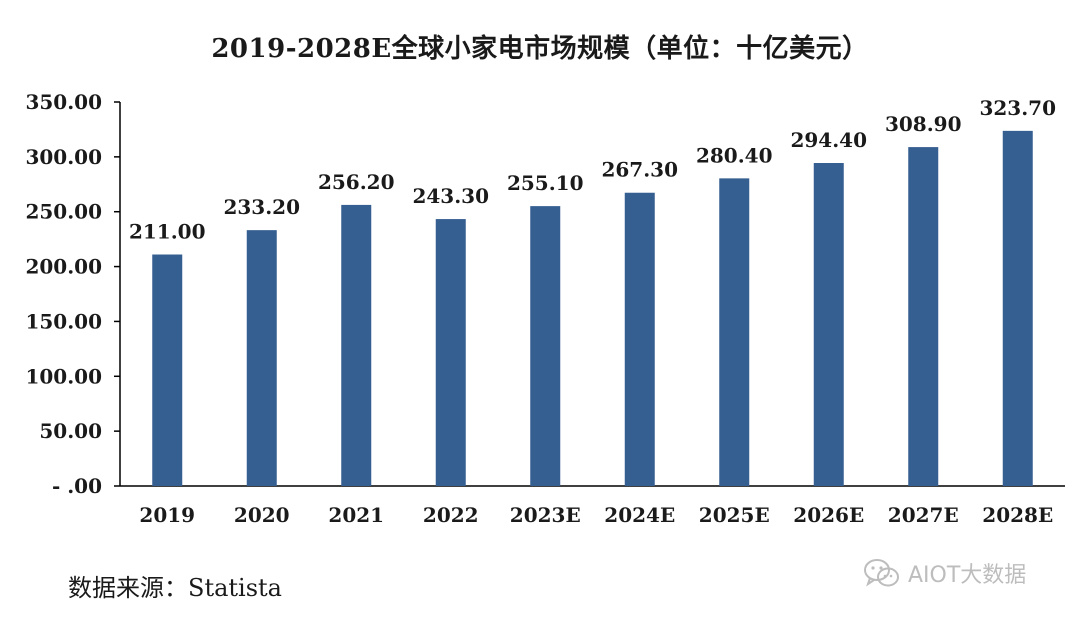  I want to click on chart-title: 2019-2028E全球小家电市场规模（单位：十亿美元）, so click(540, 49).